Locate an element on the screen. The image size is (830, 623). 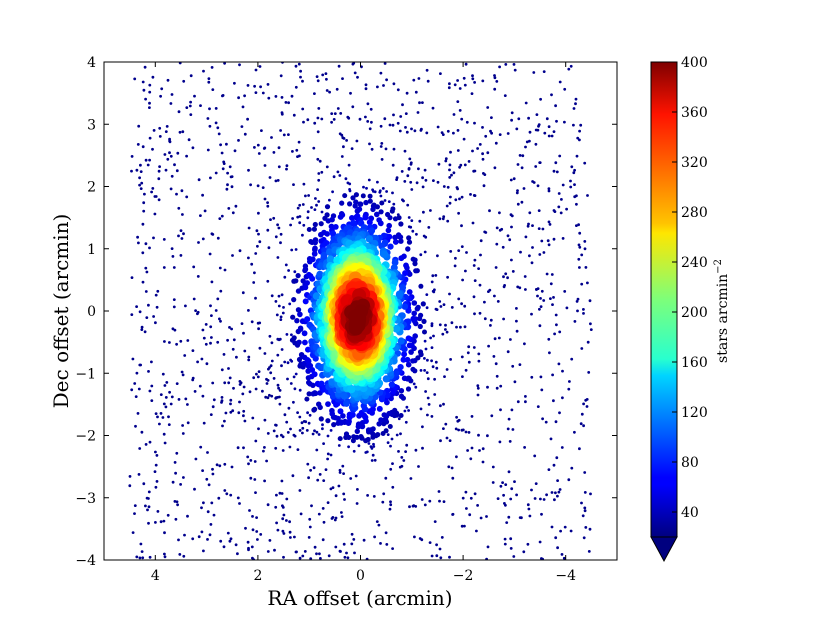
y-tick-label: 2 is located at coordinates (91, 188).